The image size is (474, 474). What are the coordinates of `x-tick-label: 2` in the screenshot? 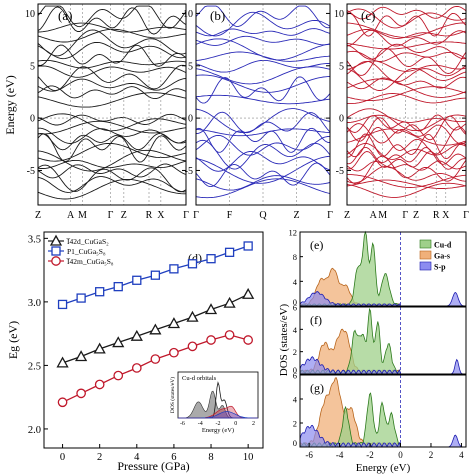 It's located at (431, 455).